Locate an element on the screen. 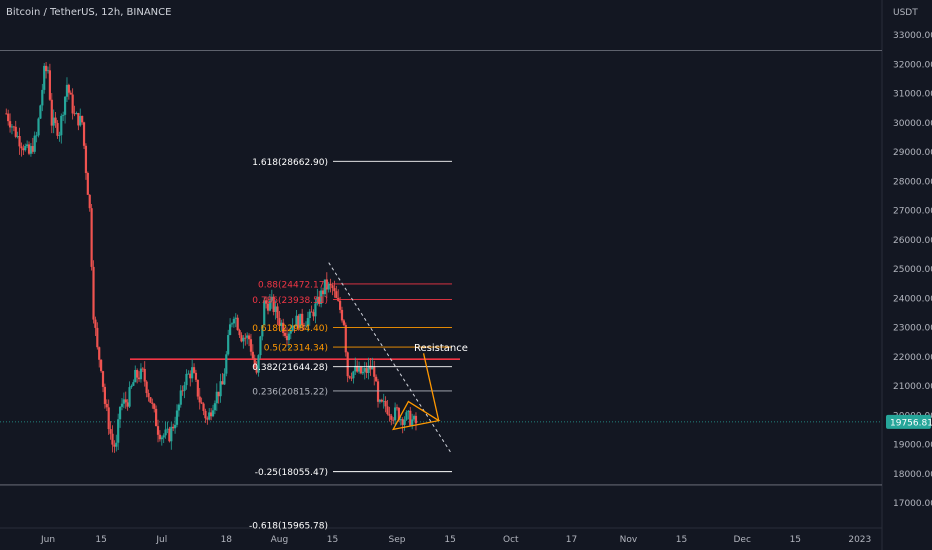 This screenshot has width=932, height=550. downtrend-line is located at coordinates (390, 358).